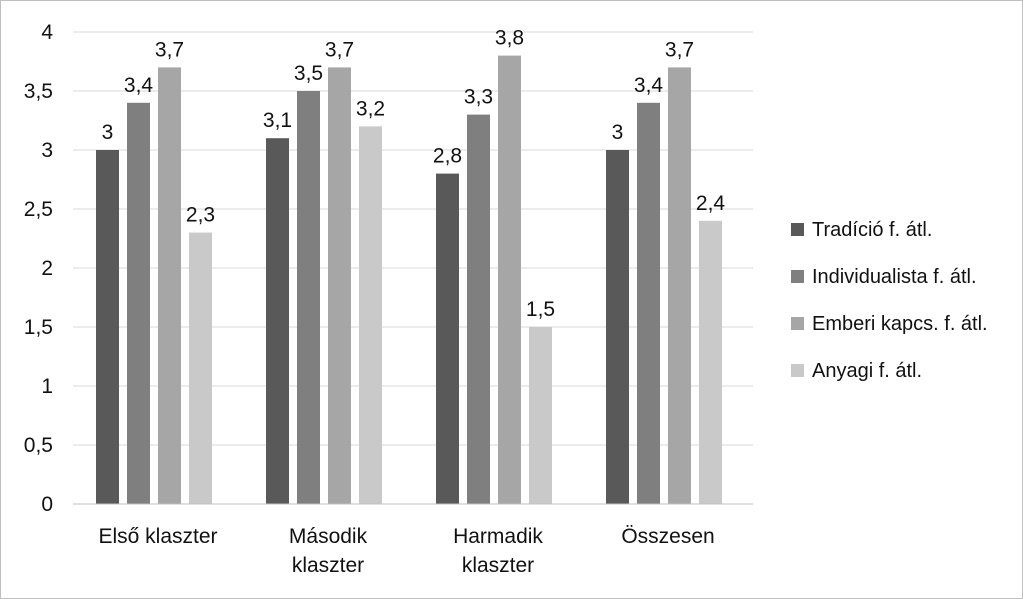 Image resolution: width=1023 pixels, height=599 pixels. What do you see at coordinates (370, 108) in the screenshot?
I see `data-label: 3,2` at bounding box center [370, 108].